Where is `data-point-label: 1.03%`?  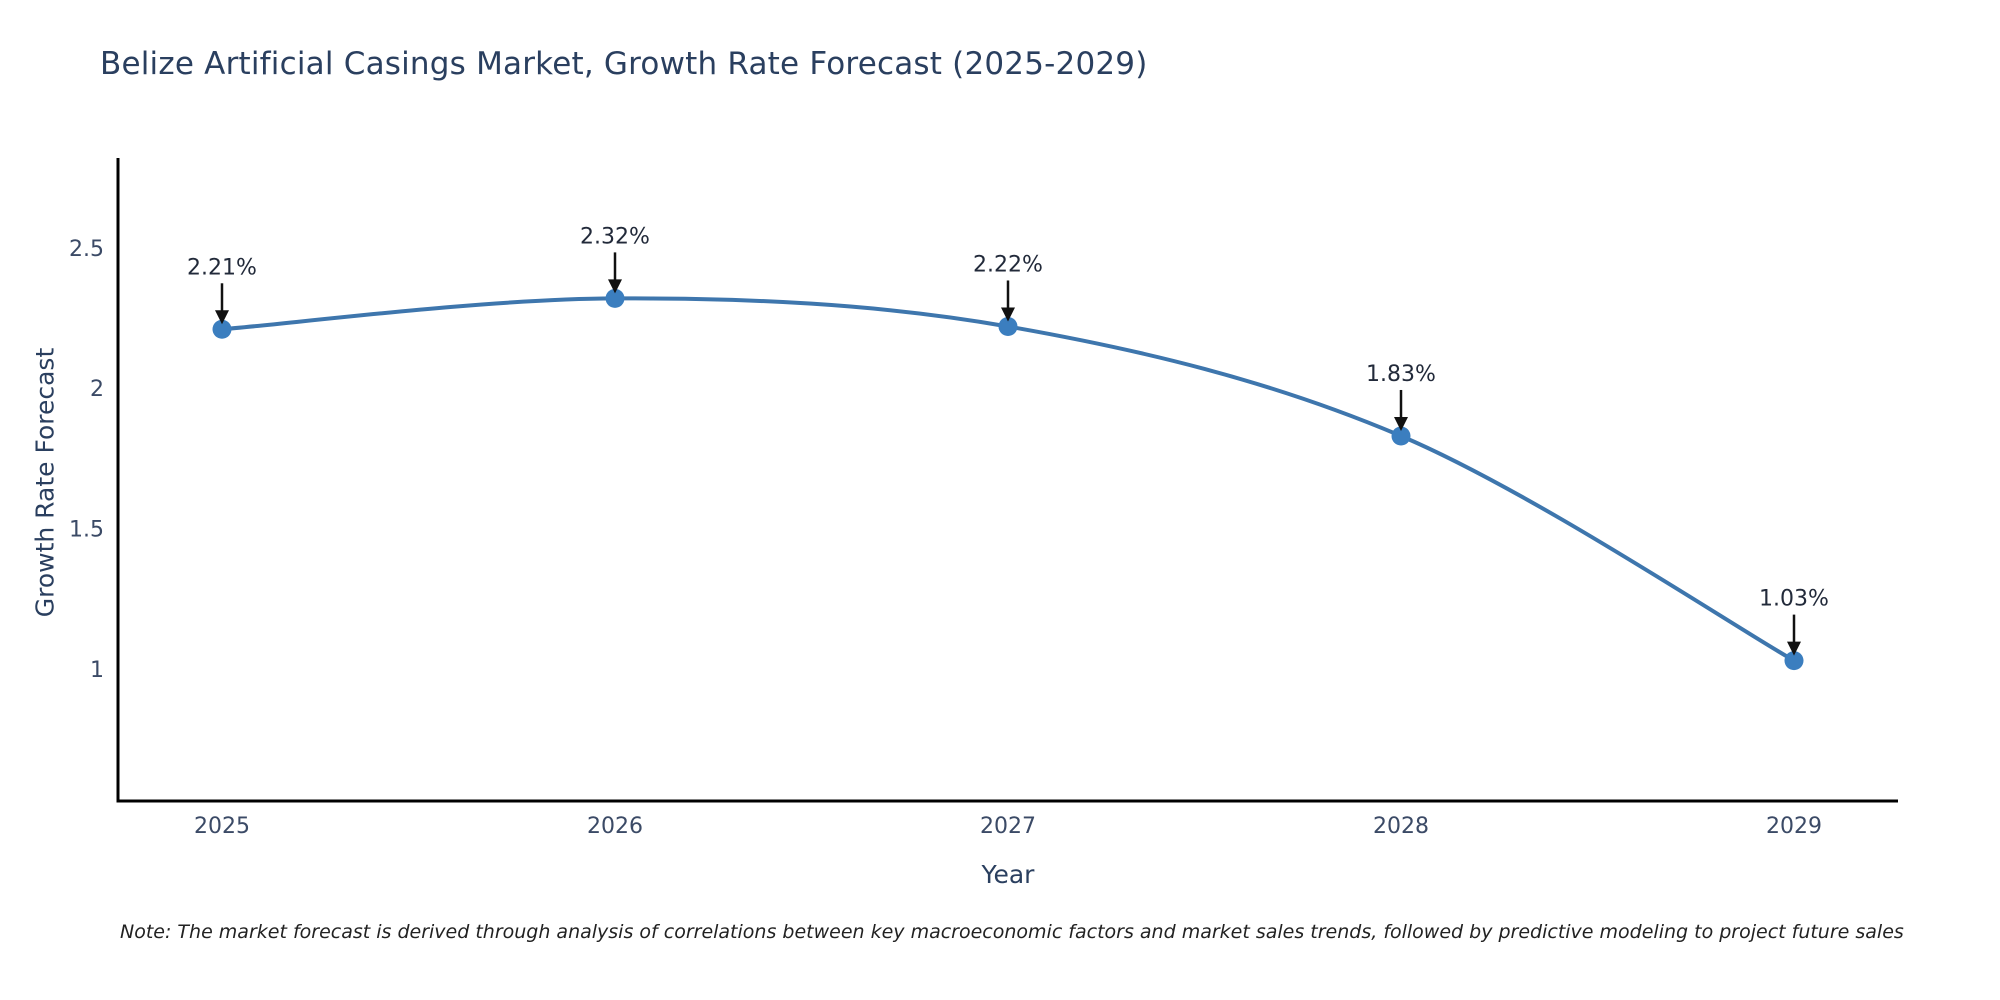
data-point-label: 1.03% is located at coordinates (1794, 599).